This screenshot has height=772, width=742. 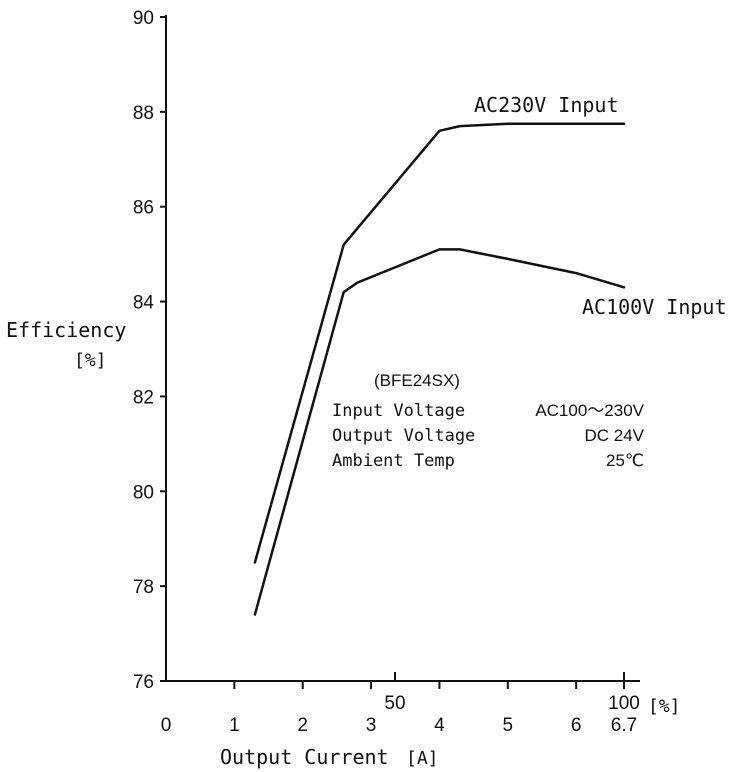 What do you see at coordinates (143, 492) in the screenshot?
I see `y-tick-label: 80` at bounding box center [143, 492].